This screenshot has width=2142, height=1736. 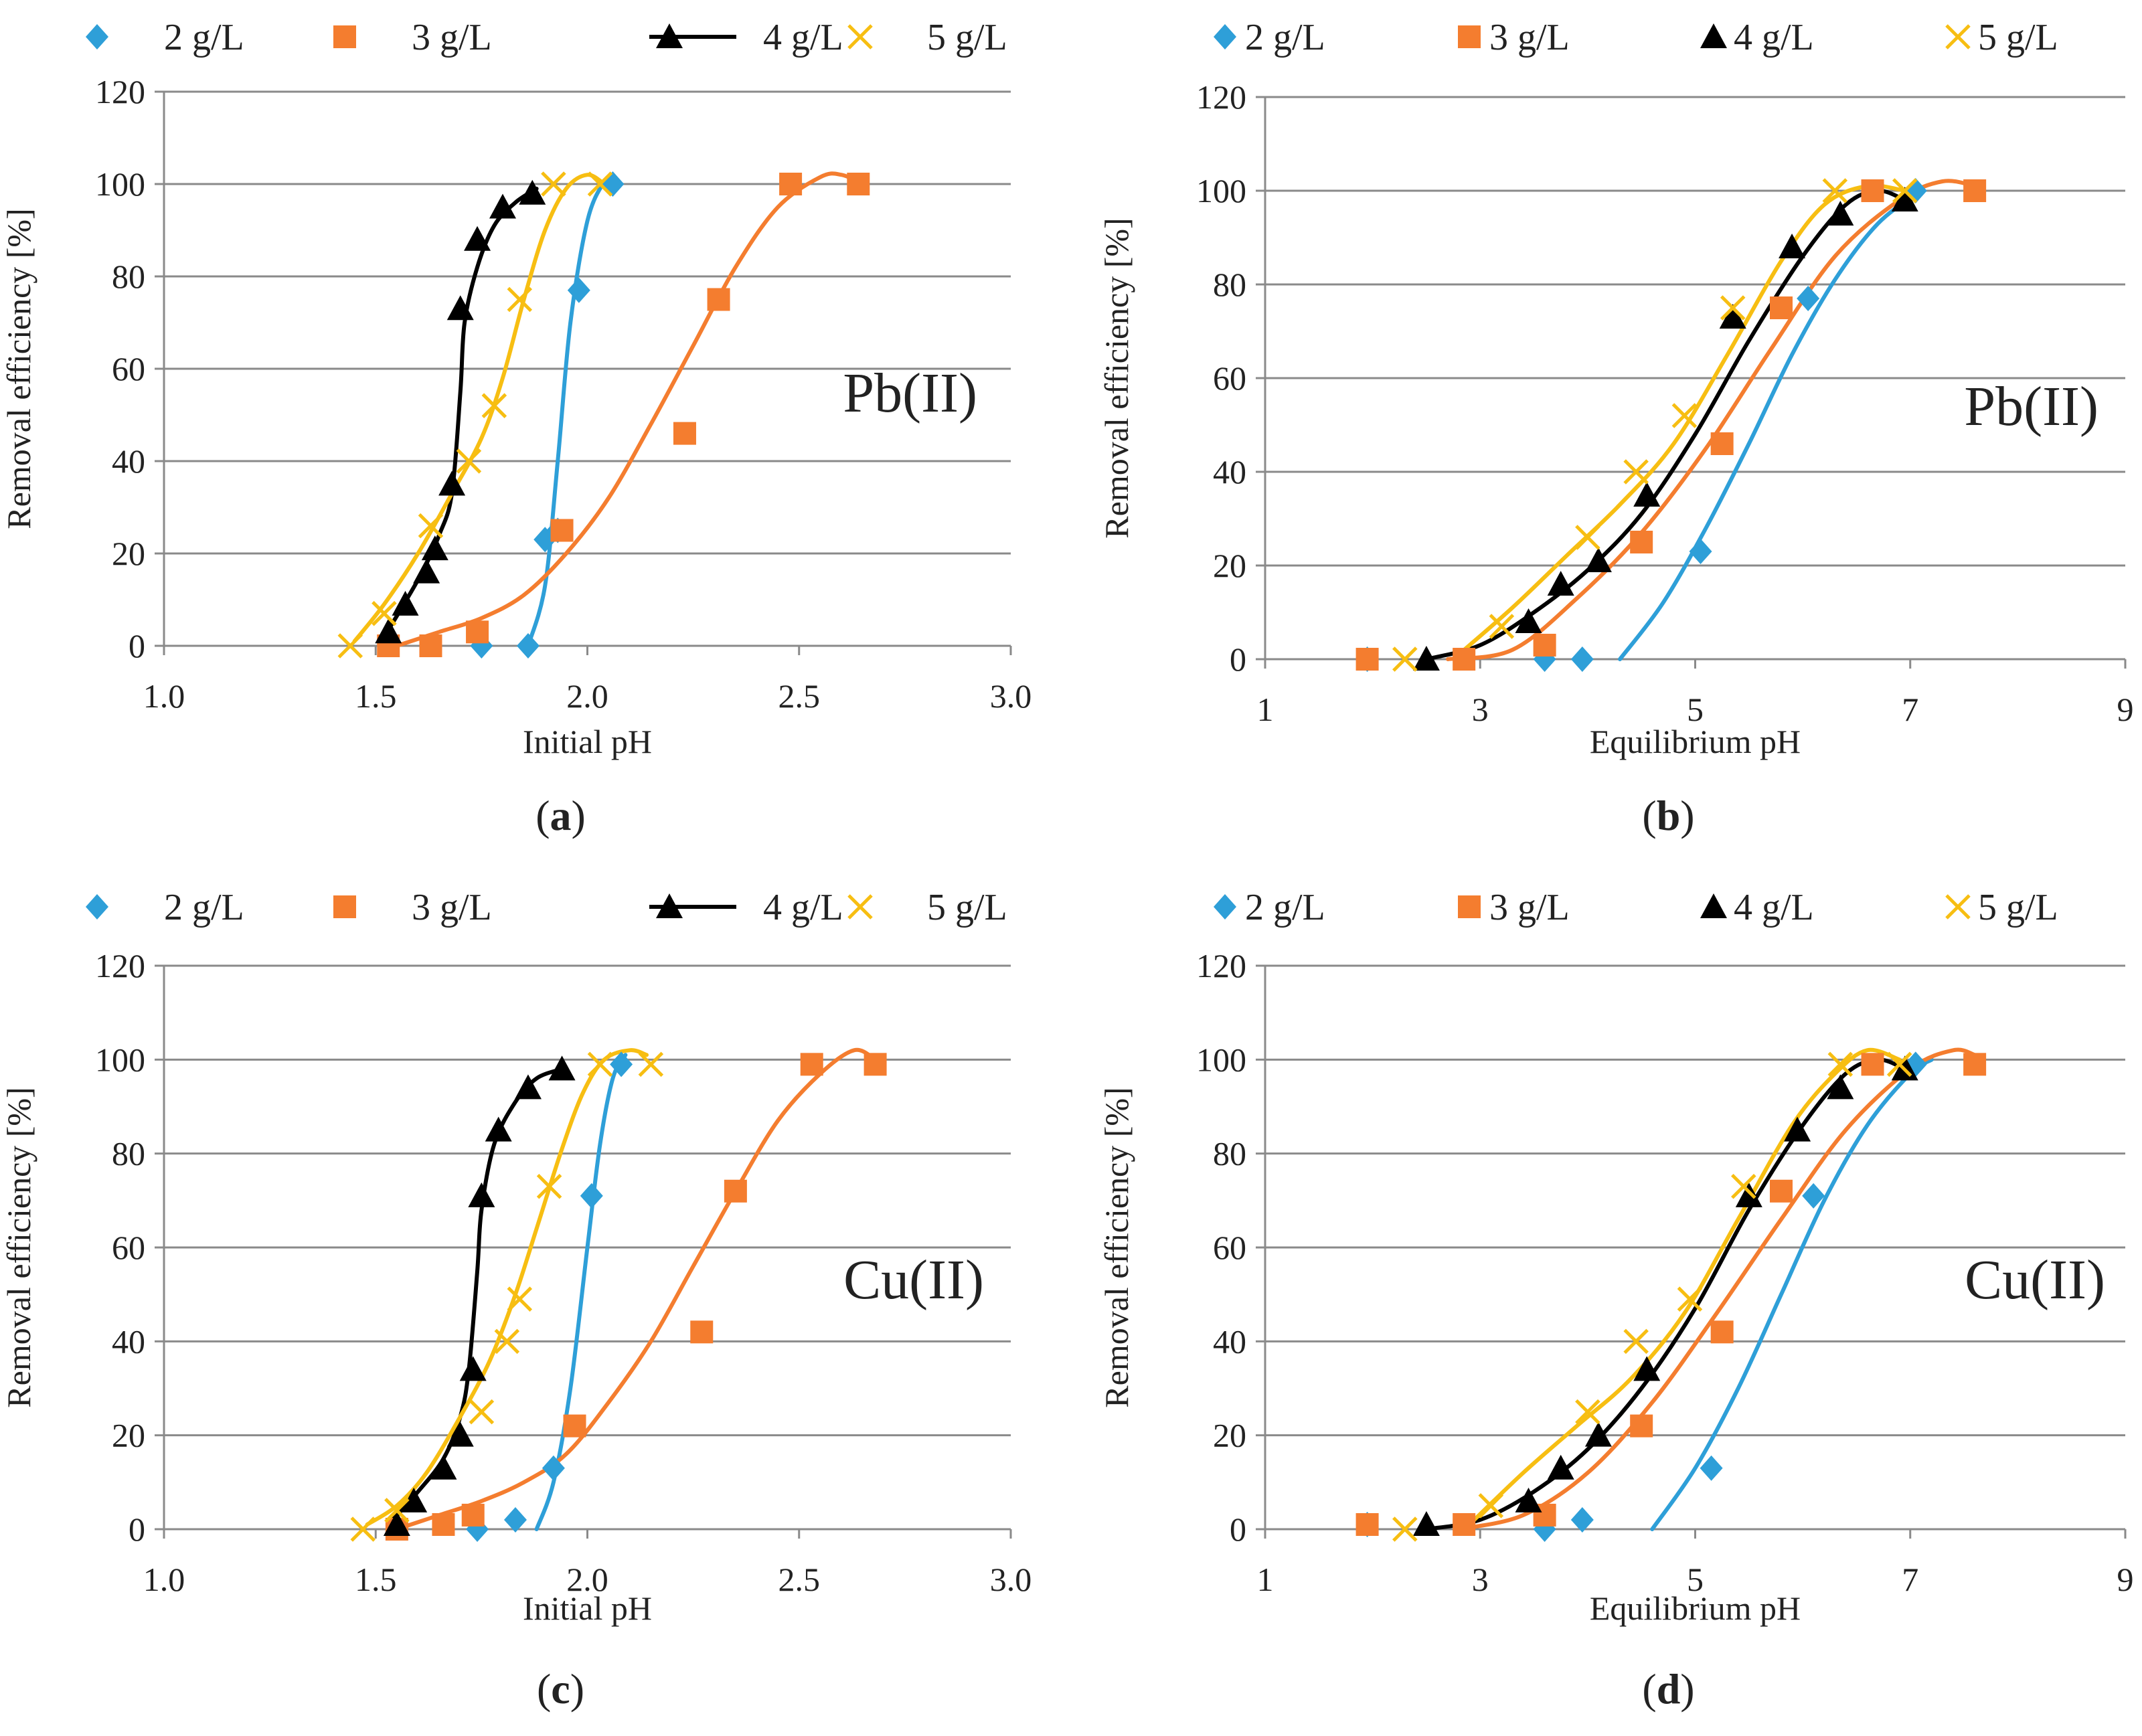 What do you see at coordinates (967, 907) in the screenshot?
I see `legend-label: 5 g/L` at bounding box center [967, 907].